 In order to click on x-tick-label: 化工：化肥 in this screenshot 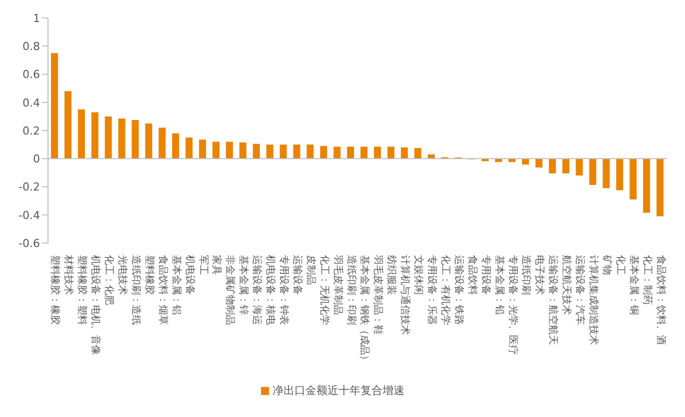, I will do `click(109, 280)`.